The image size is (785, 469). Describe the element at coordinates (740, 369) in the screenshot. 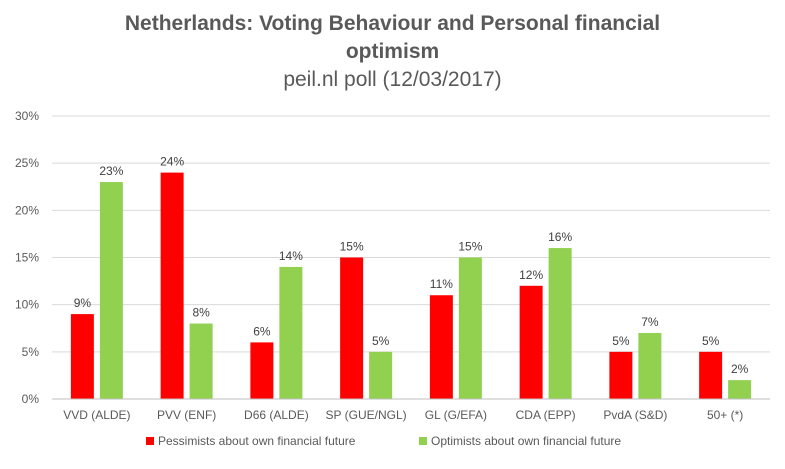

I see `data-label: 2%` at that location.